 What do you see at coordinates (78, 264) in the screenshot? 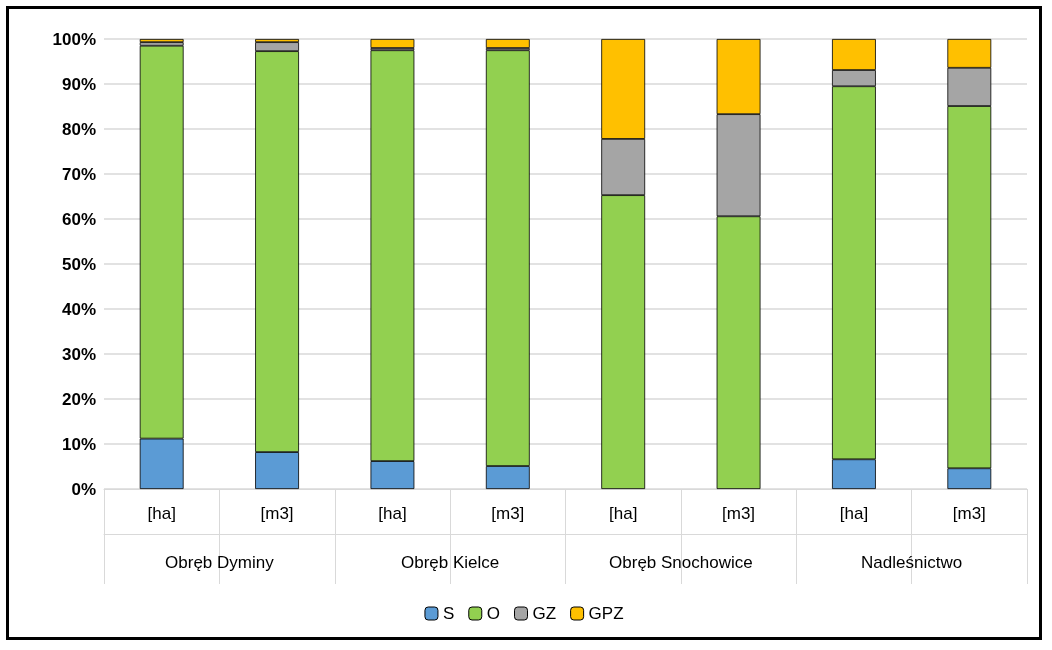
I see `y-tick-label: 50%` at bounding box center [78, 264].